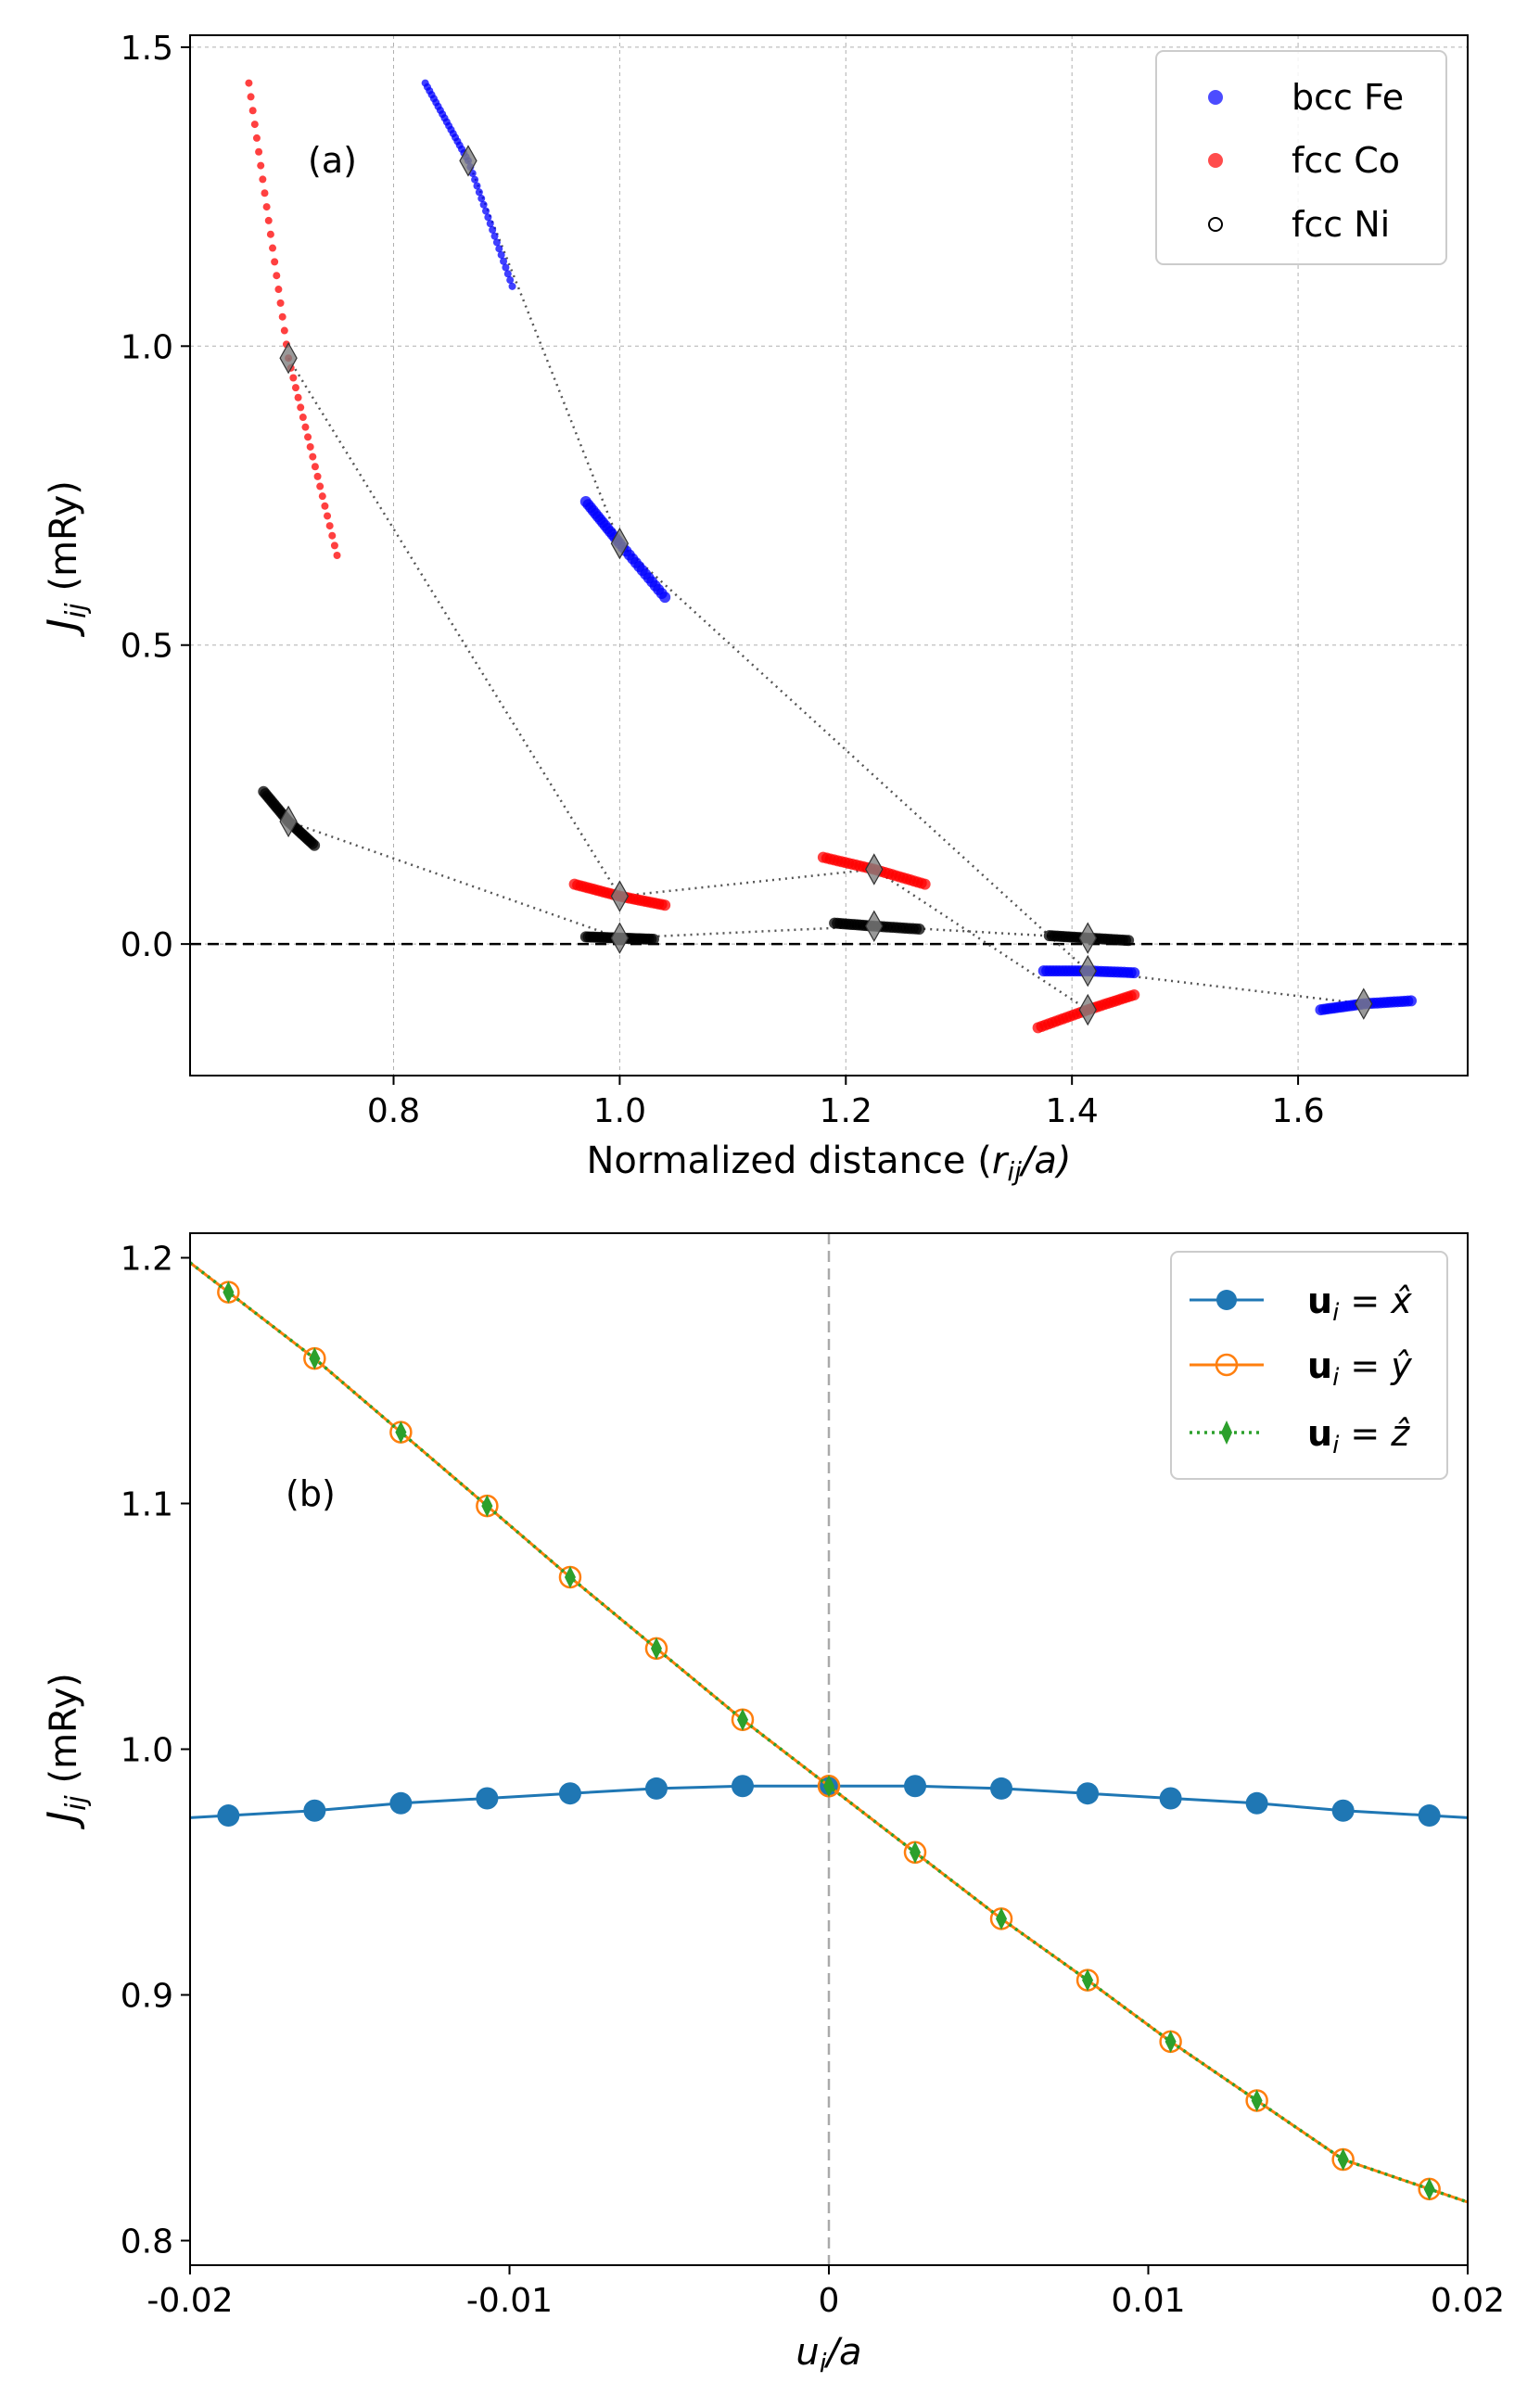 This screenshot has height=2395, width=1540. I want to click on tick-label-x-a: 1.2, so click(846, 1111).